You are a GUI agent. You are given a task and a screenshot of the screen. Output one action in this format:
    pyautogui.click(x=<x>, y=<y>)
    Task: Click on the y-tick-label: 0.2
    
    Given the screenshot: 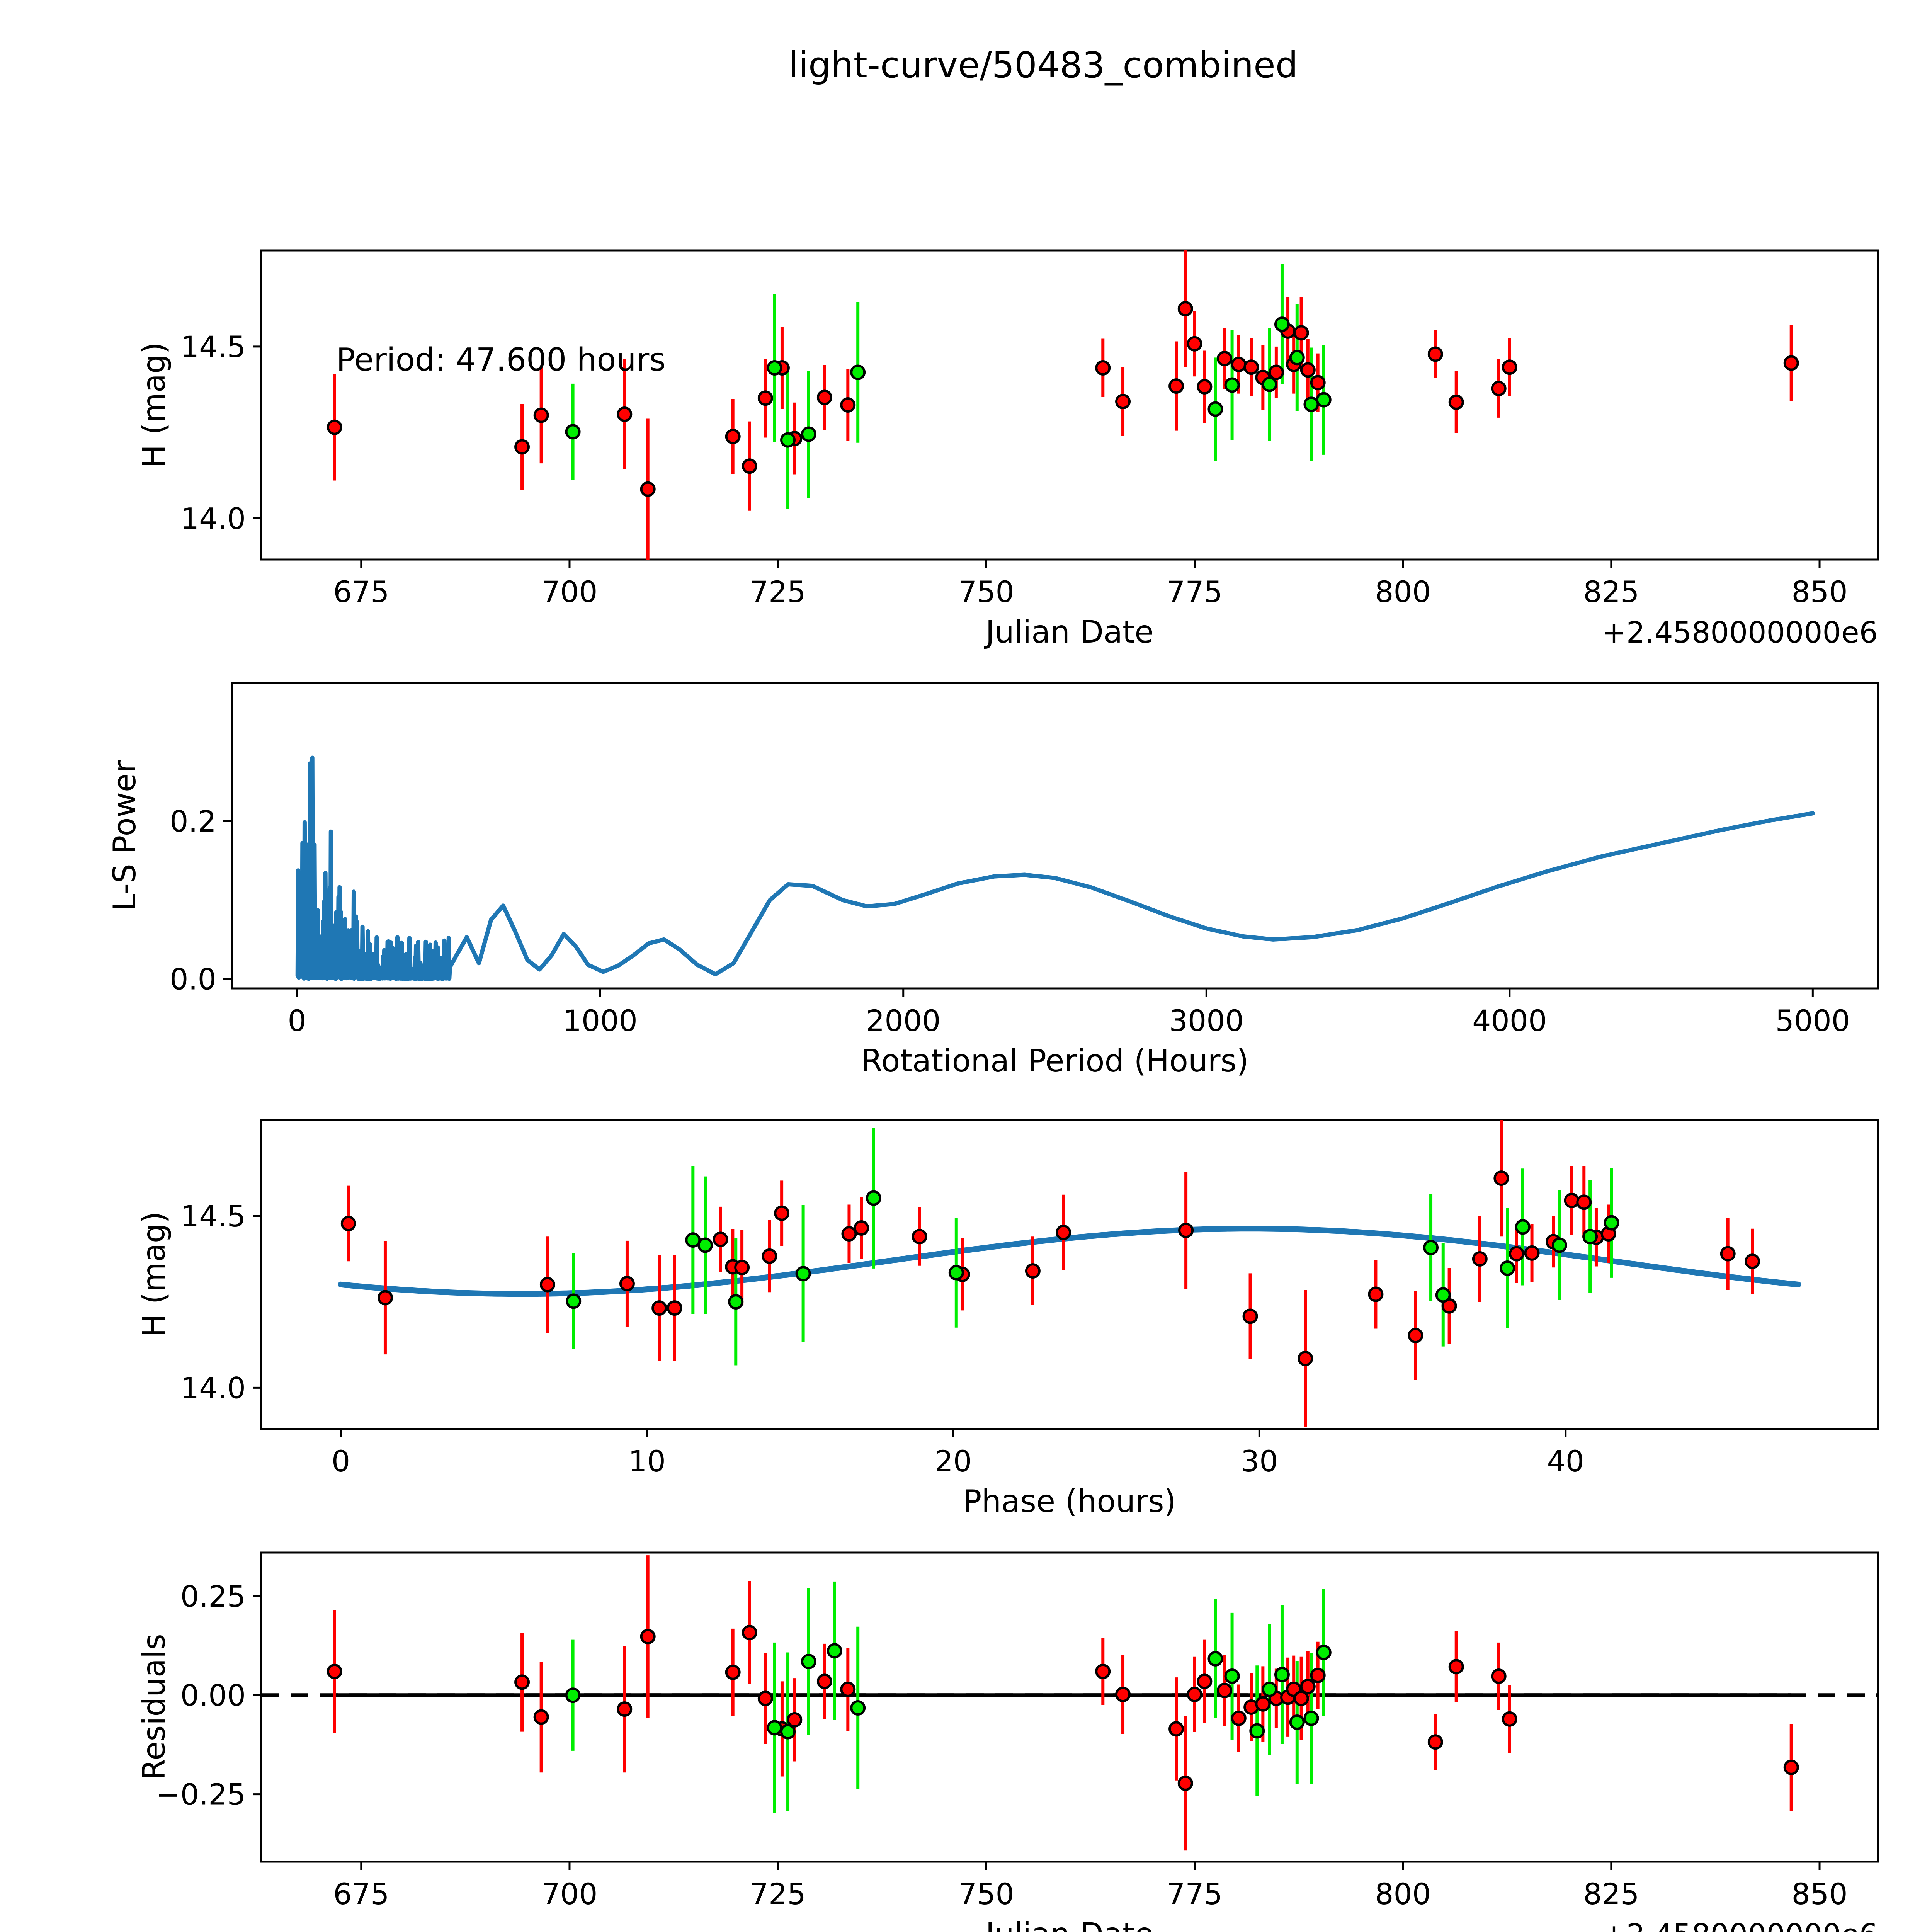 What is the action you would take?
    pyautogui.click(x=193, y=821)
    